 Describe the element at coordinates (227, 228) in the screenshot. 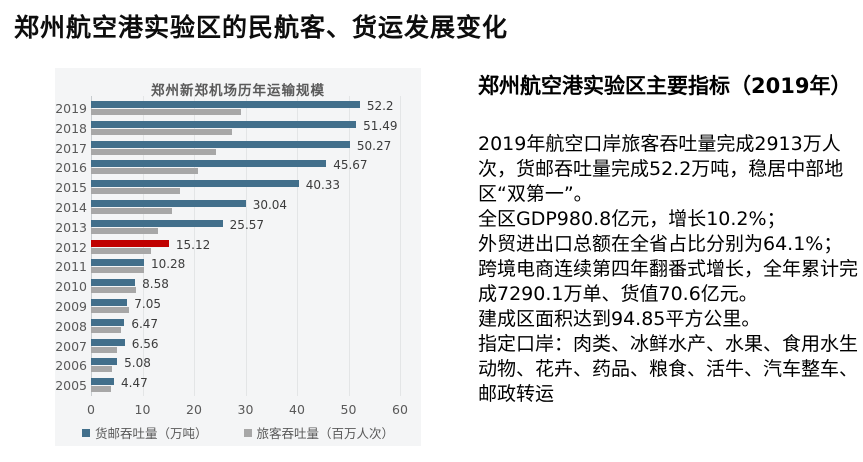

I see `chart-row: 2013 25.57` at that location.